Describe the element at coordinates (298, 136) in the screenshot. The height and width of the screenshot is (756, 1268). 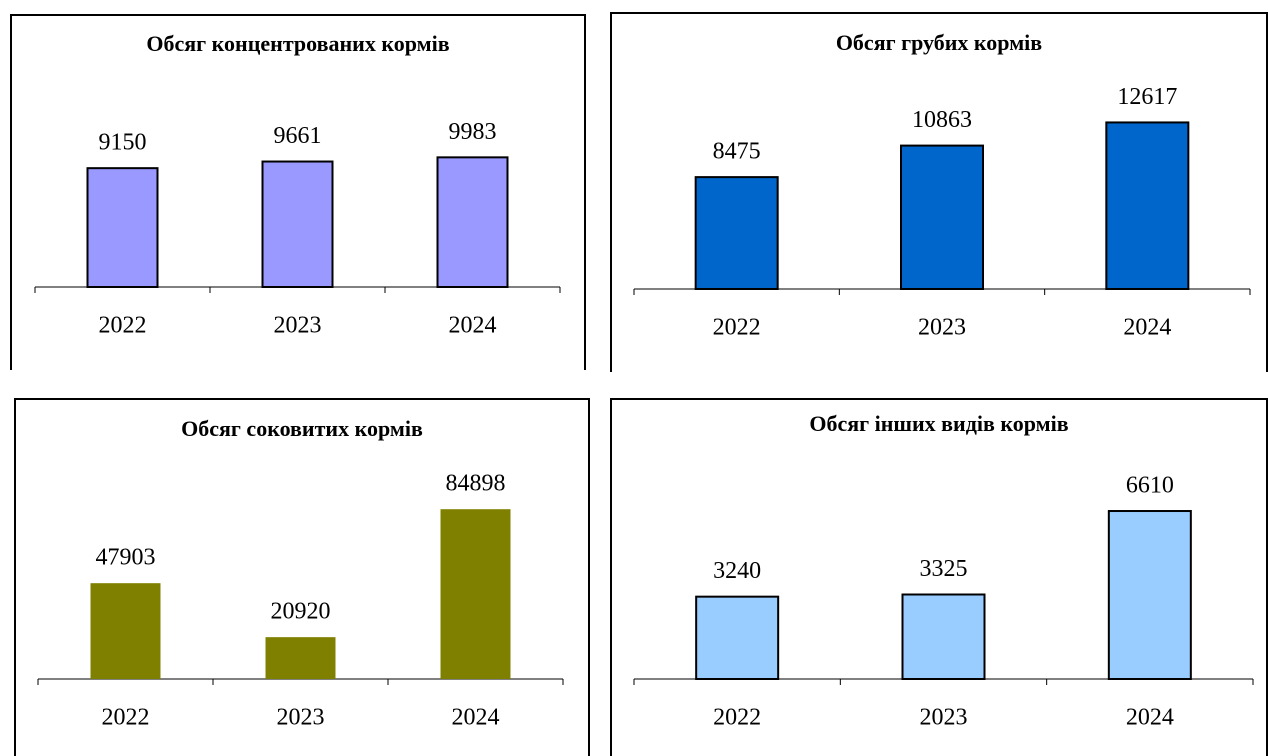
I see `value-label: 9661` at that location.